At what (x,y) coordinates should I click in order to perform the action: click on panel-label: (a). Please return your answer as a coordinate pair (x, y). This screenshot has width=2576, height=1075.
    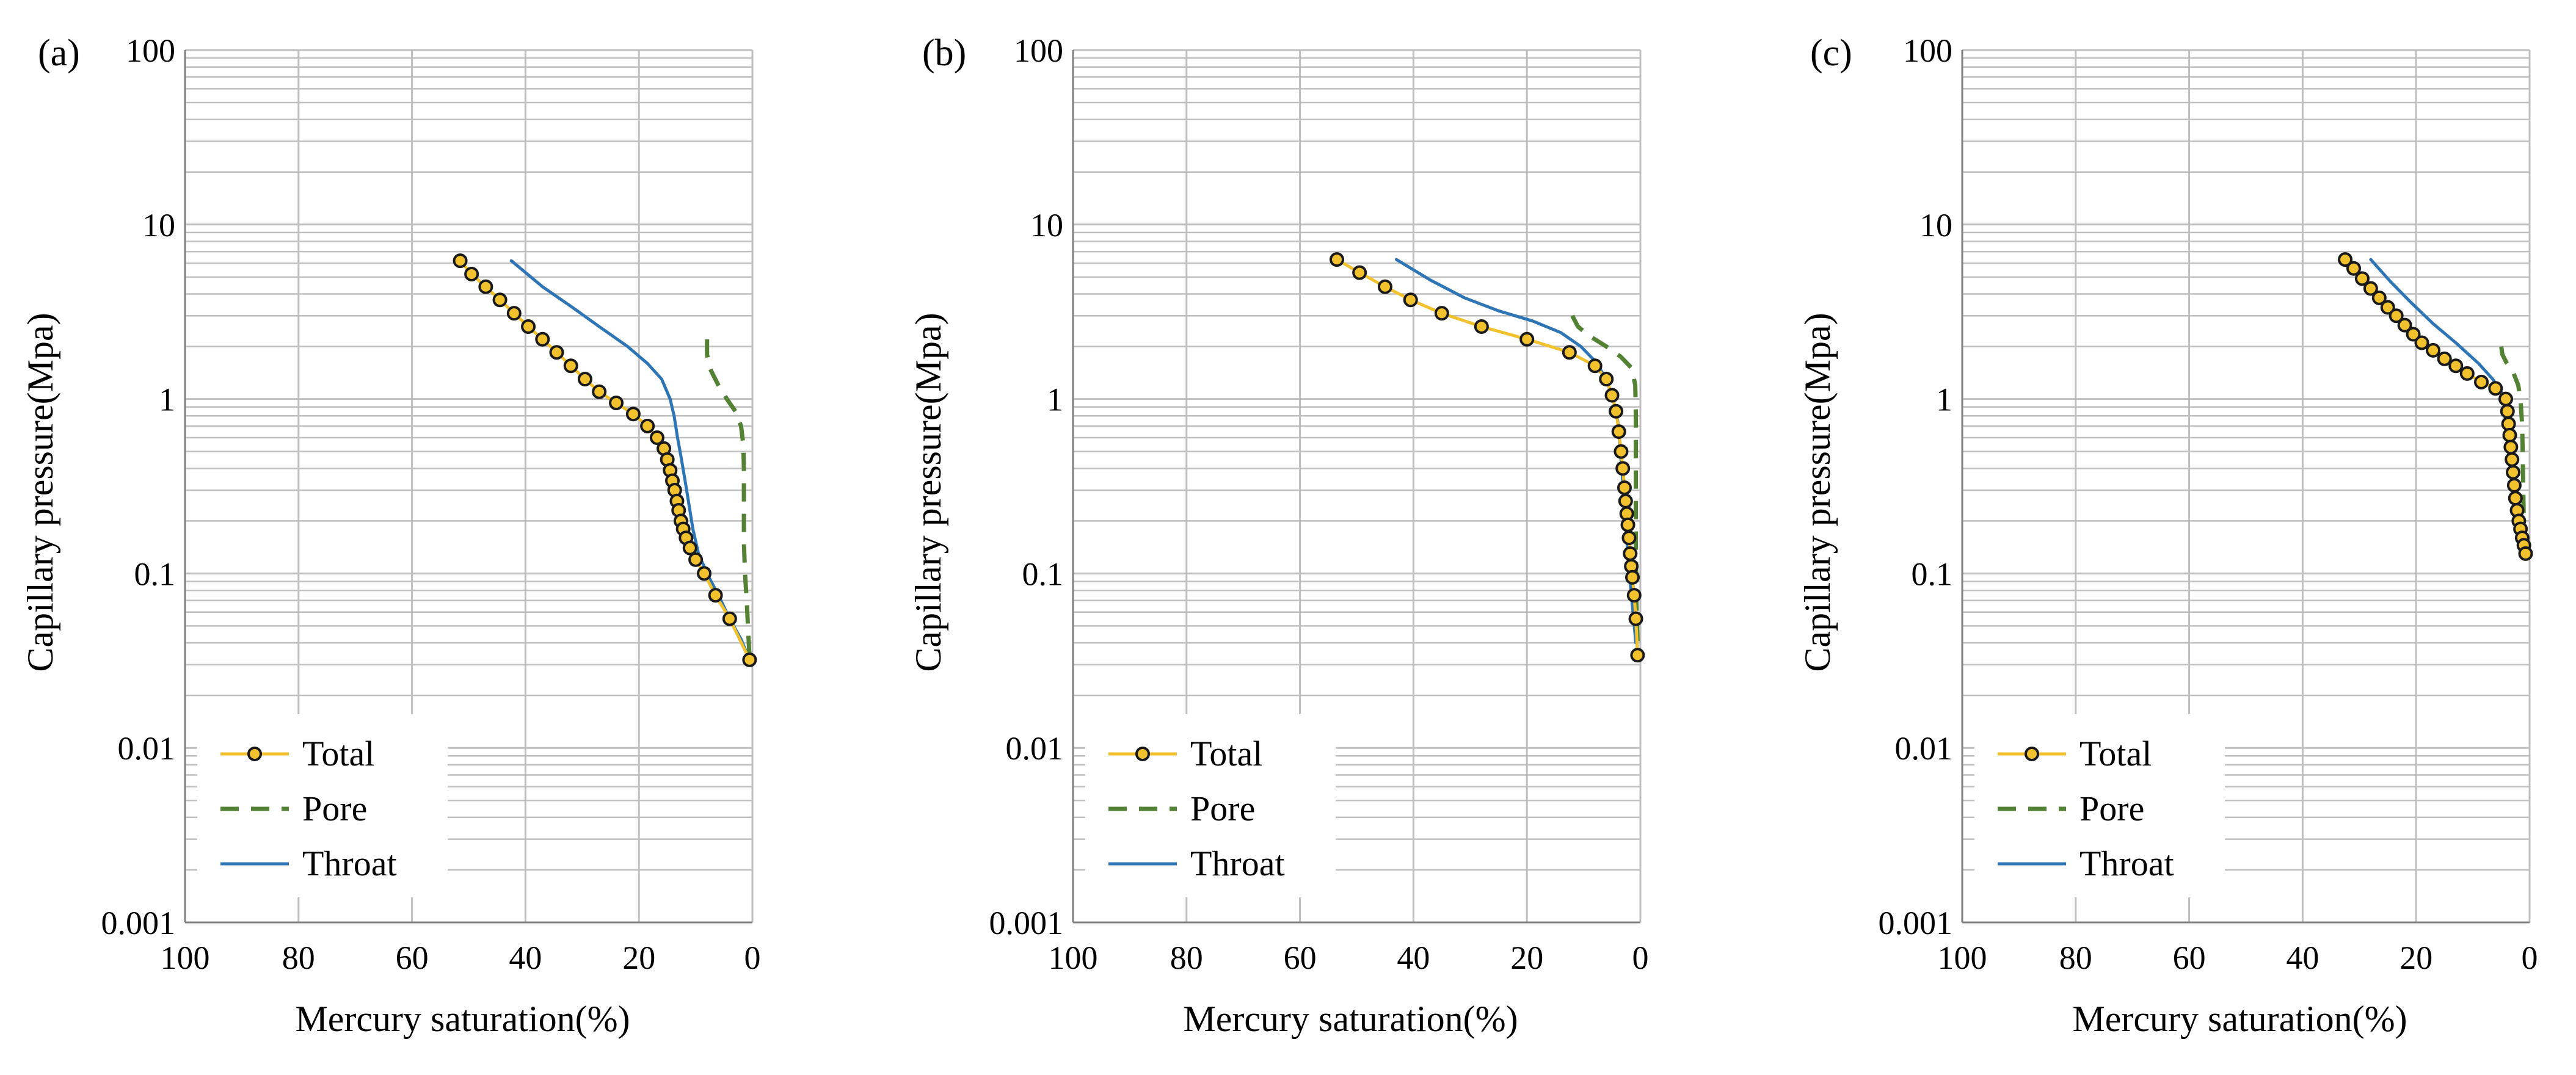
    Looking at the image, I should click on (59, 53).